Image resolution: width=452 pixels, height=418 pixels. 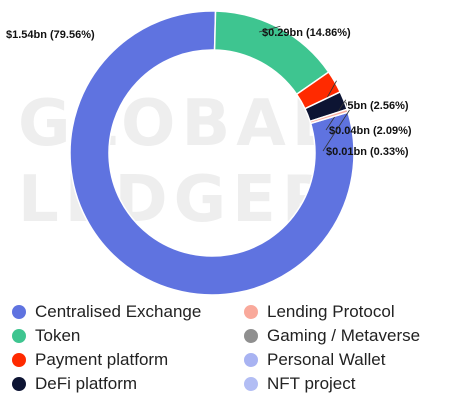 What do you see at coordinates (329, 116) in the screenshot?
I see `slice-lending-protocol` at bounding box center [329, 116].